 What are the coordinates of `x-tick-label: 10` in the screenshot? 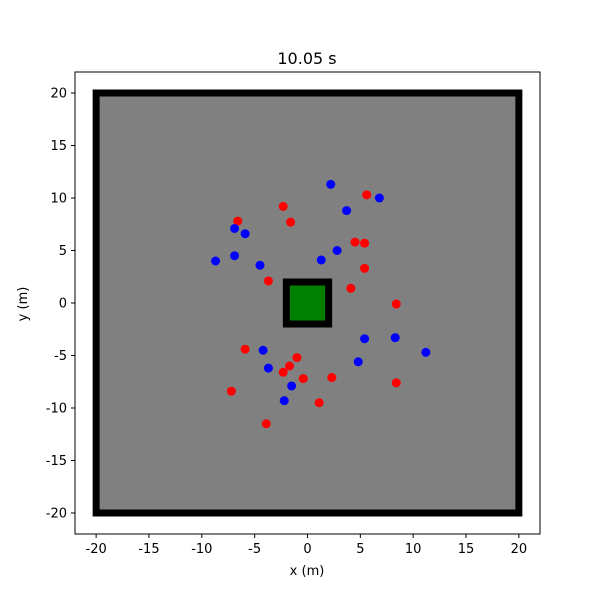 It's located at (413, 549).